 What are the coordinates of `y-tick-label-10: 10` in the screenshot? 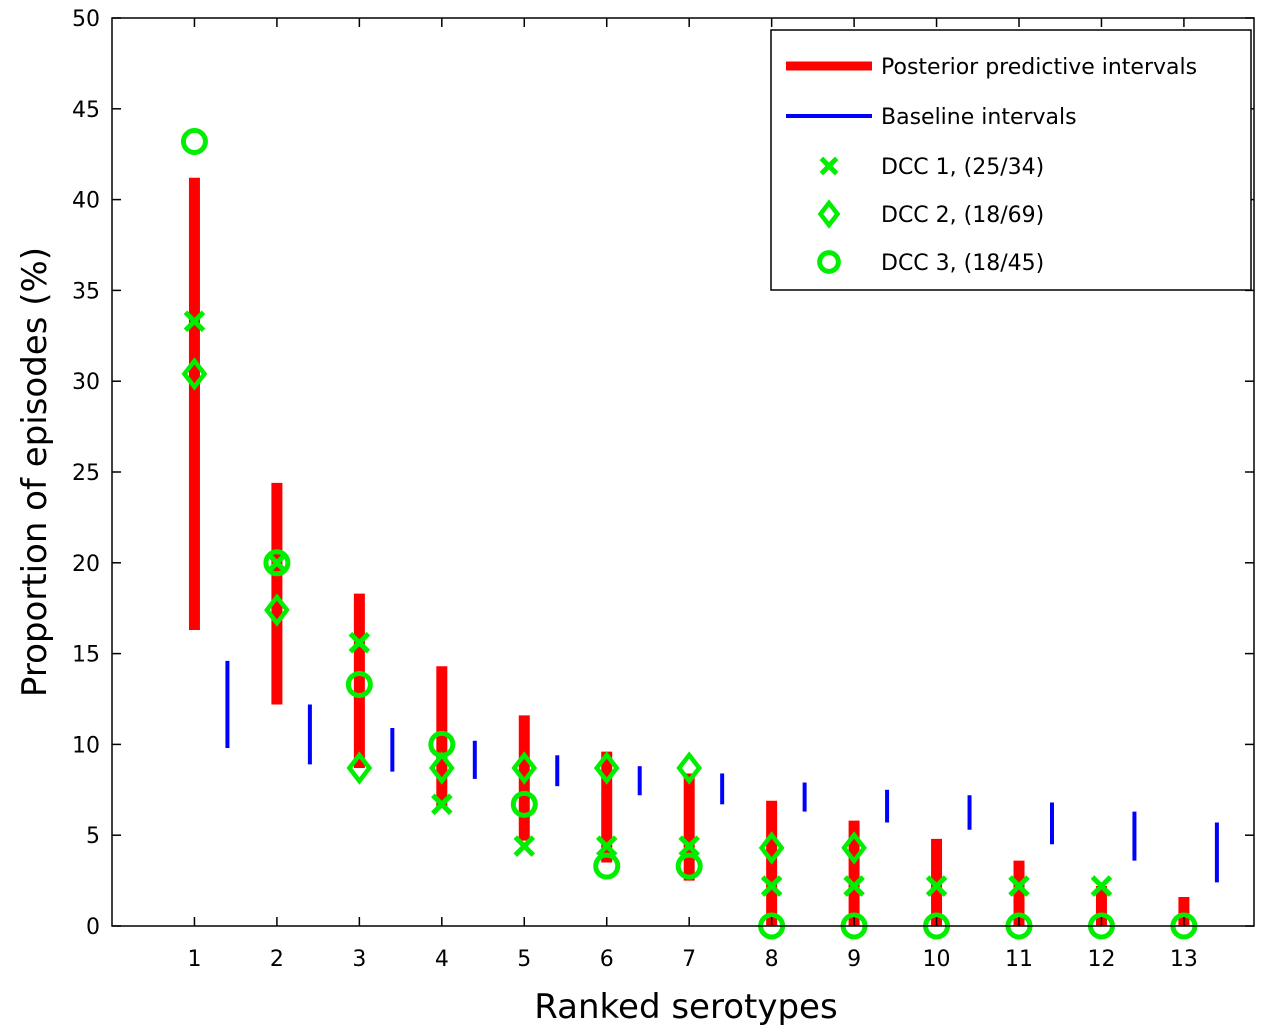 It's located at (86, 745).